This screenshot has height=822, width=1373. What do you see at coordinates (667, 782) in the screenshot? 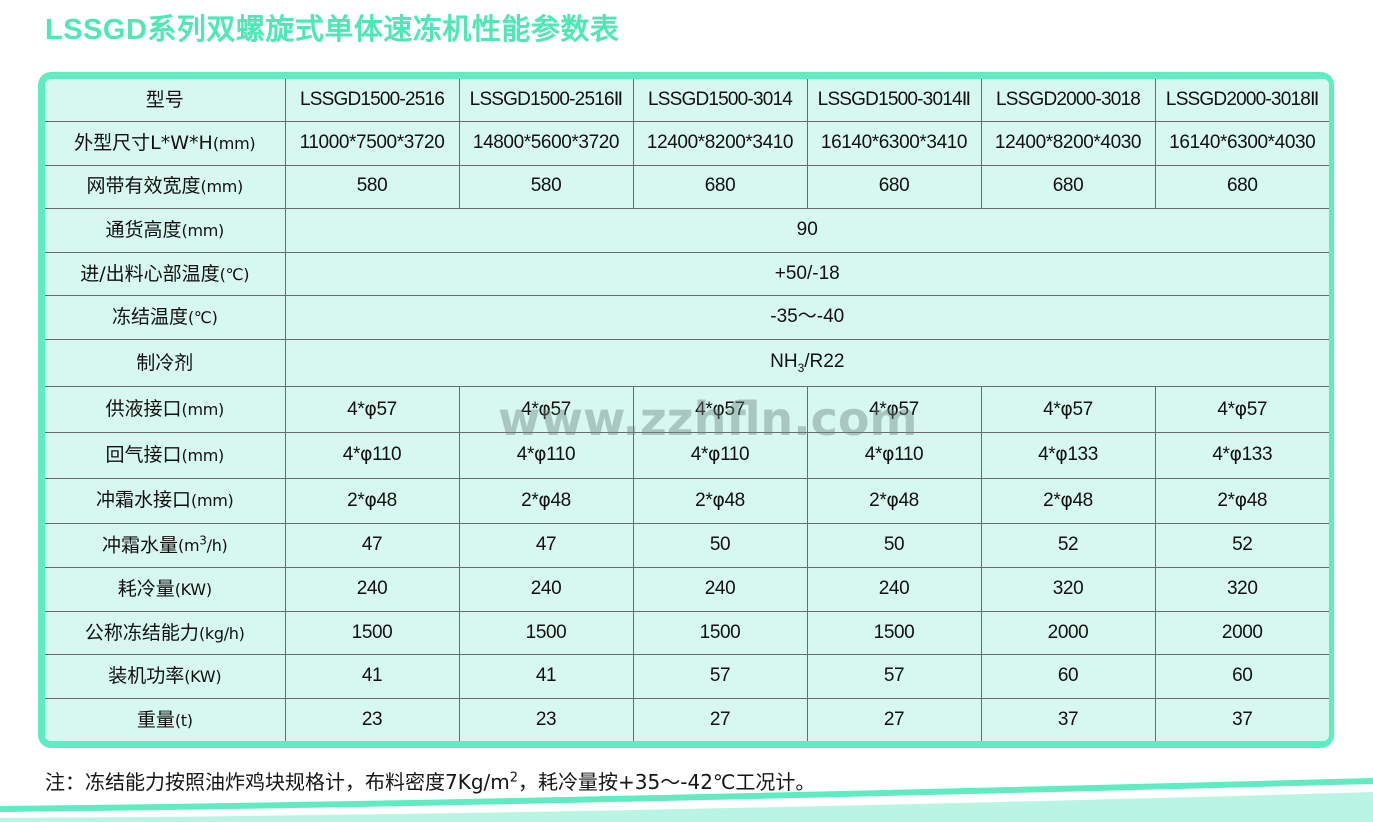
I see `footnote-text-part2: ，耗冷量按+35～-42℃工况计。` at bounding box center [667, 782].